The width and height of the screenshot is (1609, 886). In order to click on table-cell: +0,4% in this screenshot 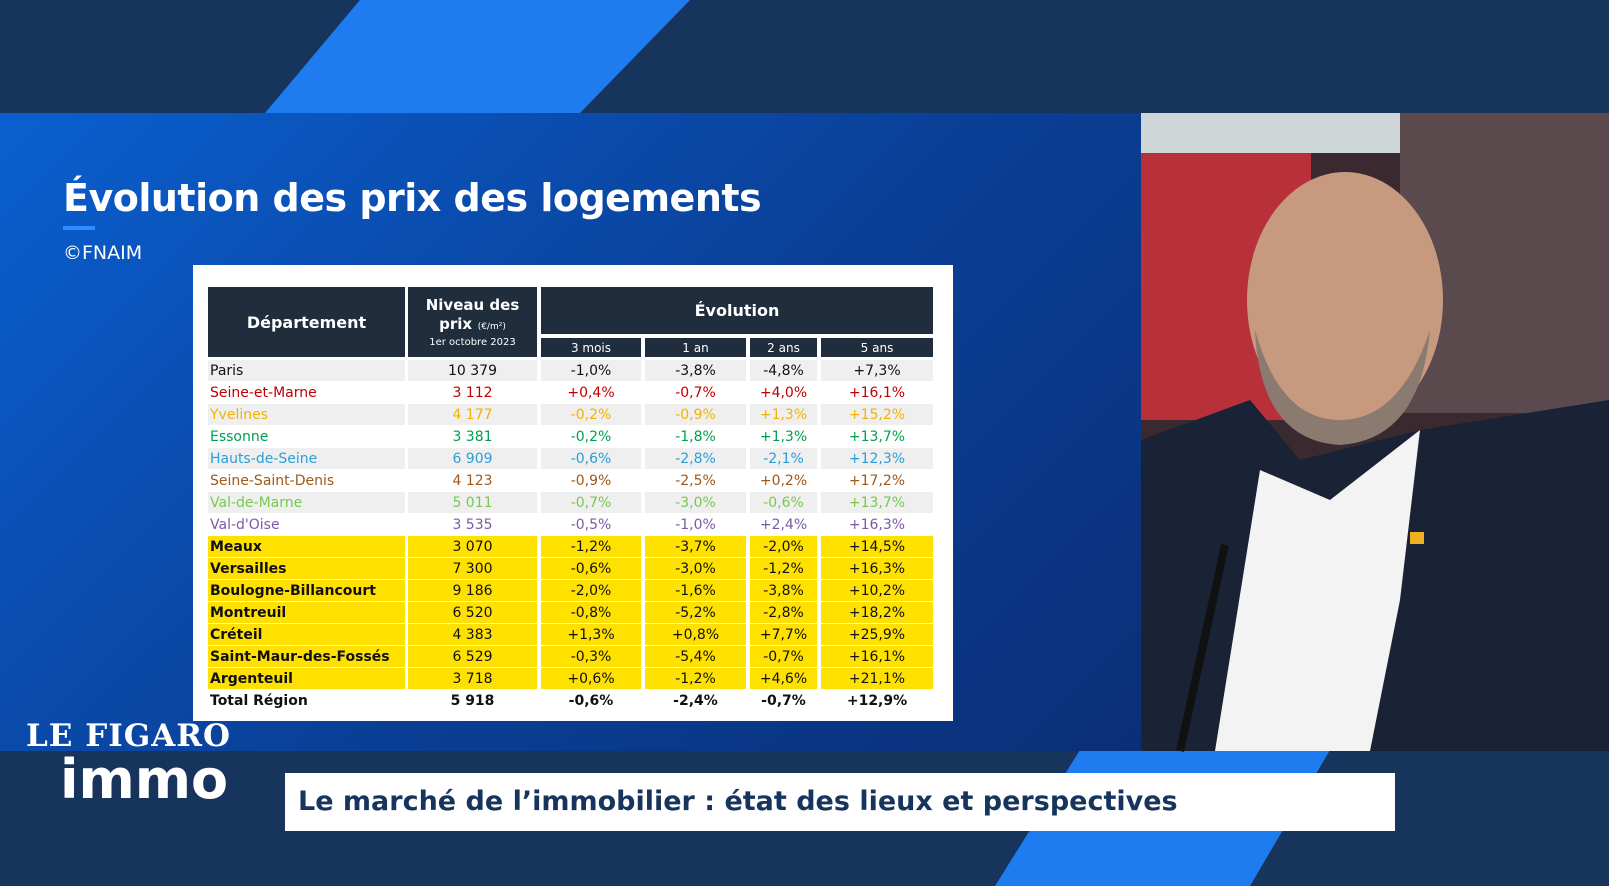, I will do `click(591, 392)`.